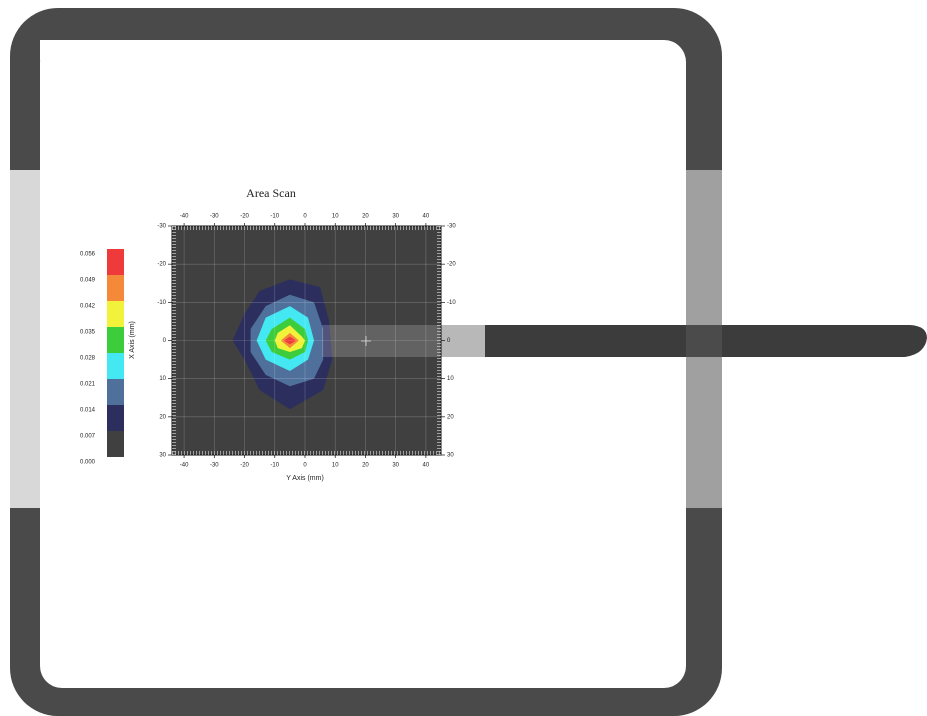  Describe the element at coordinates (88, 307) in the screenshot. I see `colorbar-tick-label: 0.042` at that location.